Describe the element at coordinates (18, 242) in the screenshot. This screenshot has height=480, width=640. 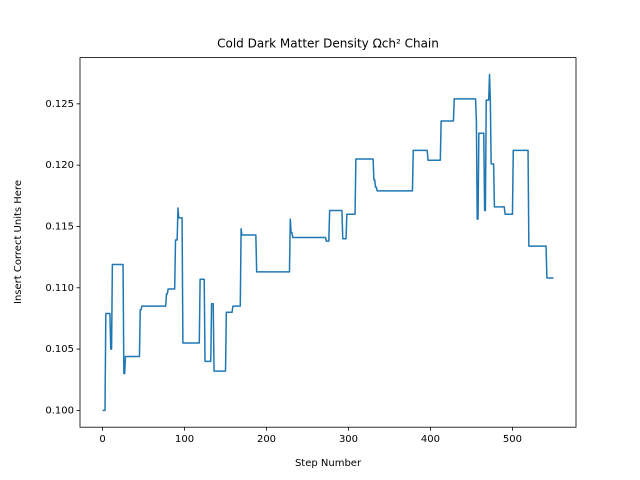
I see `y-axis-label: Insert Correct Units Here` at that location.